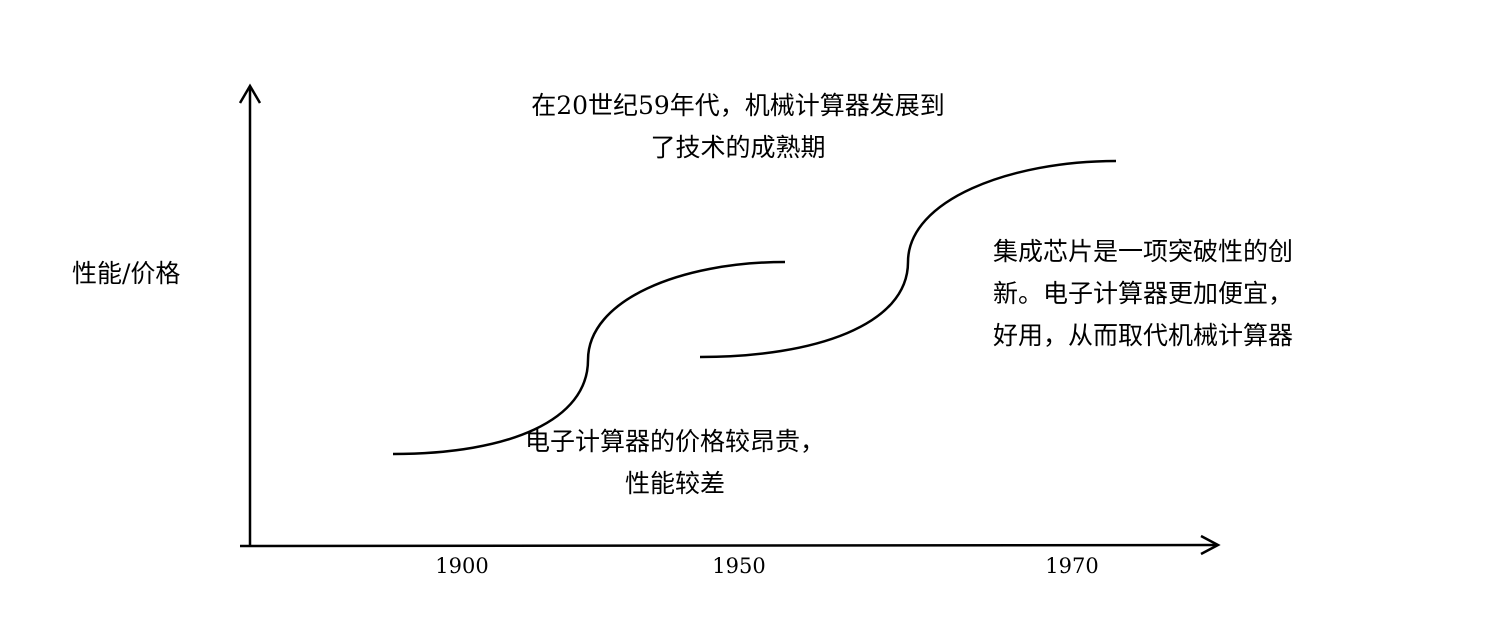  I want to click on annotation-integrated-chip-line2: 新。电子计算器更加便宜，, so click(1143, 293).